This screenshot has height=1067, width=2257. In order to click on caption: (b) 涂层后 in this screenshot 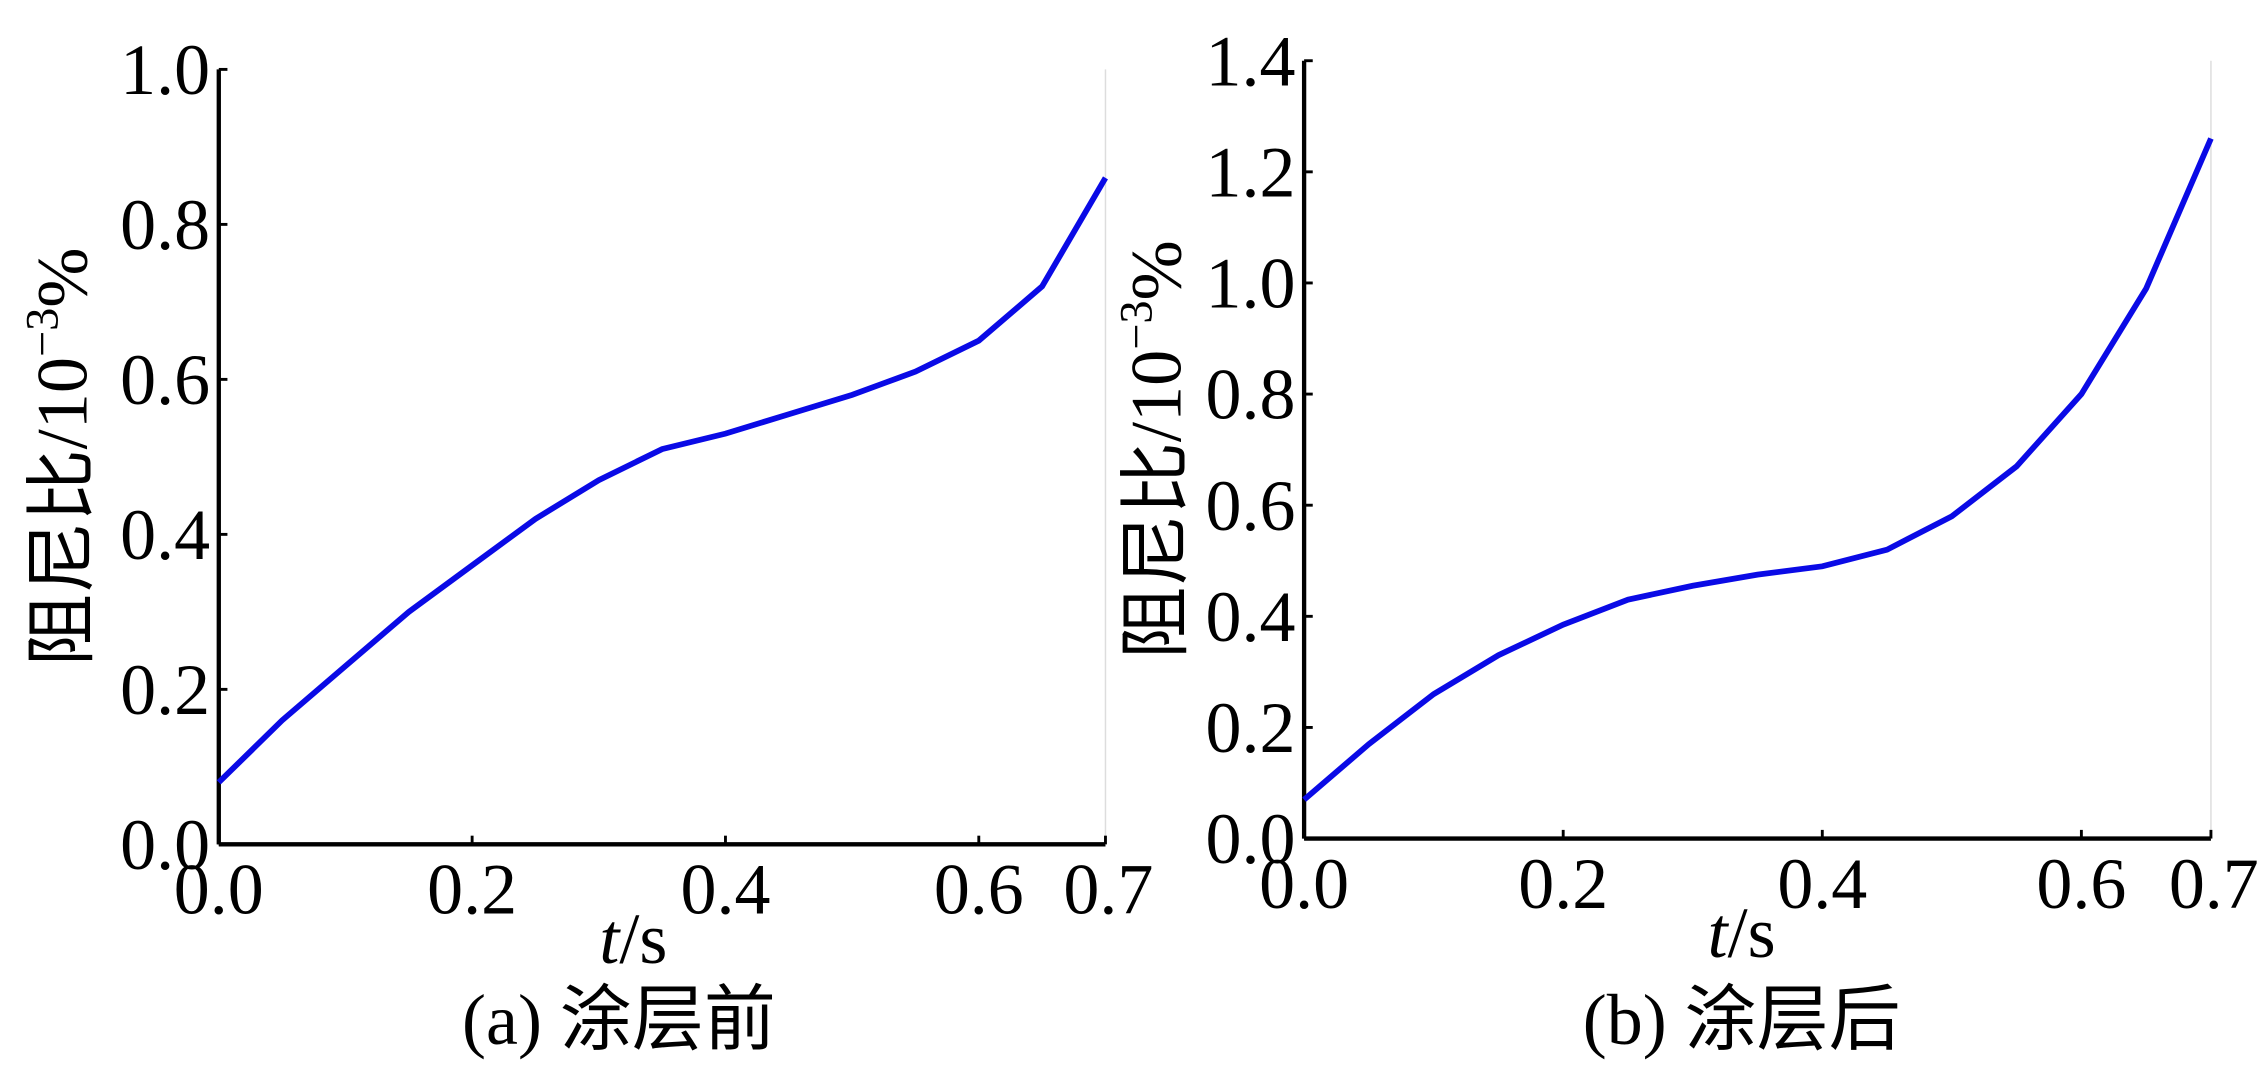, I will do `click(1742, 1020)`.